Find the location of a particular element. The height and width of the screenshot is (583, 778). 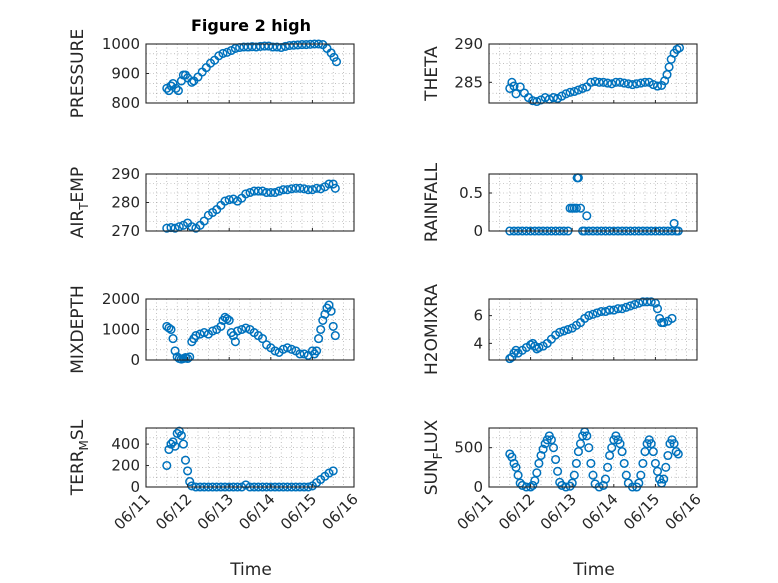

y-tick-label: 270 is located at coordinates (125, 231).